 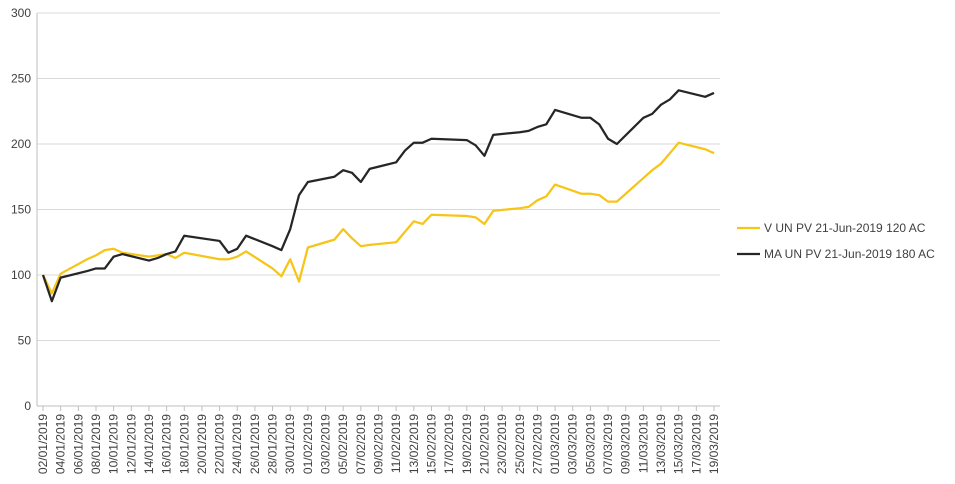 I want to click on x-tick-label: 15/03/2019, so click(x=679, y=444).